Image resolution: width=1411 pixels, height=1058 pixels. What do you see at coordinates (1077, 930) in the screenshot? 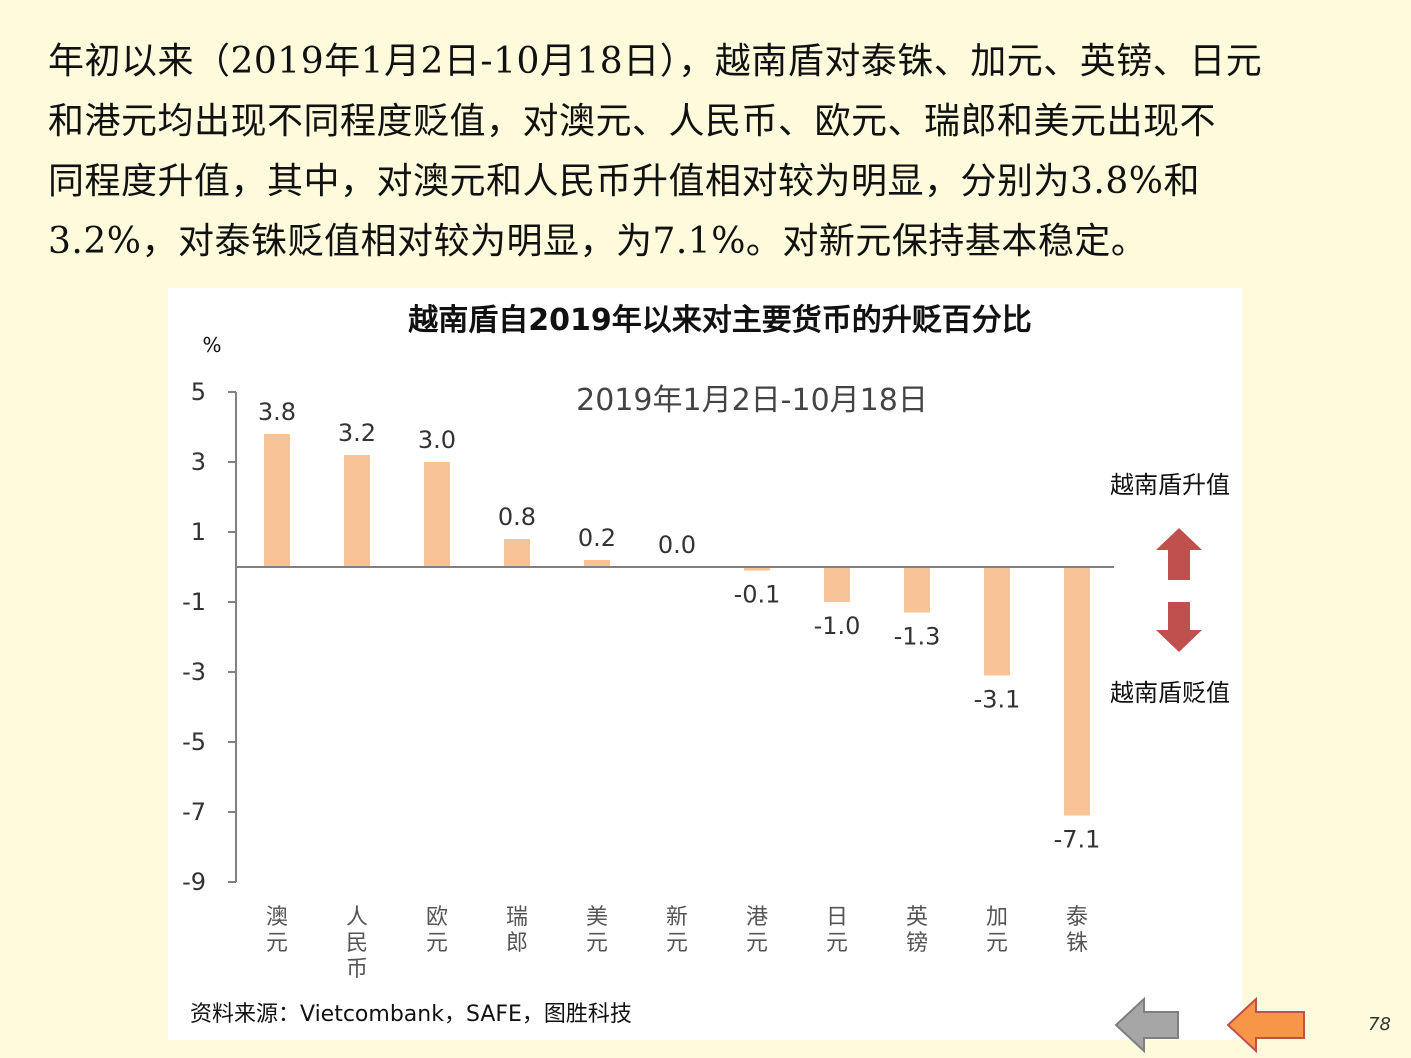
I see `x-tick-label: 泰铢` at bounding box center [1077, 930].